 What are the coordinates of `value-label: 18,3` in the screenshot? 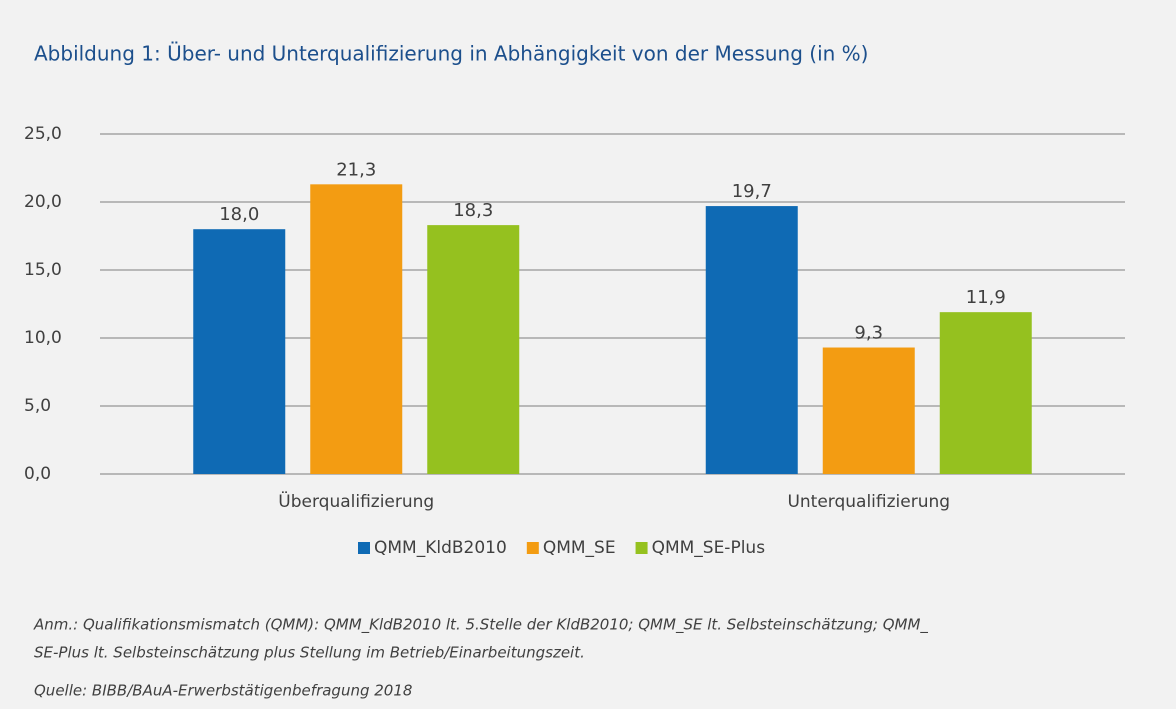 It's located at (473, 210).